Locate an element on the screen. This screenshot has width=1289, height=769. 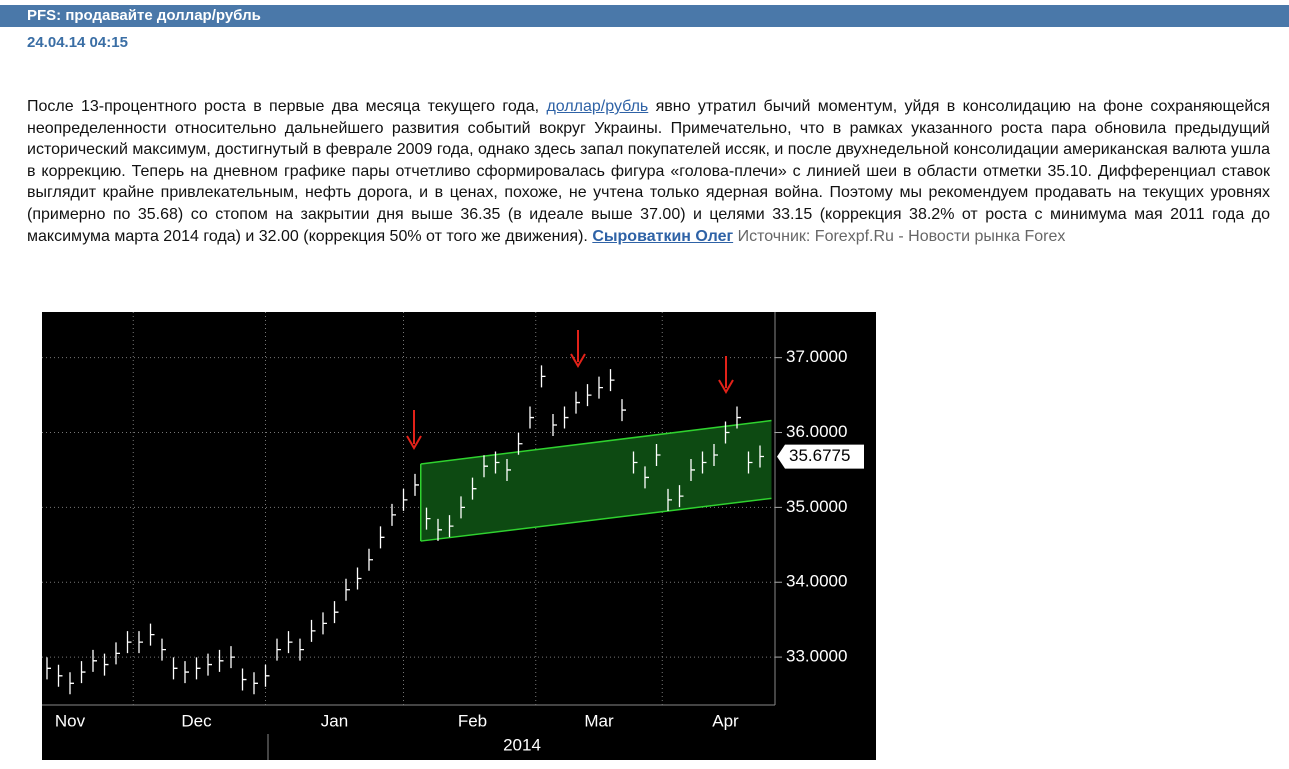
date: 24.04.14 04:15 is located at coordinates (77, 42).